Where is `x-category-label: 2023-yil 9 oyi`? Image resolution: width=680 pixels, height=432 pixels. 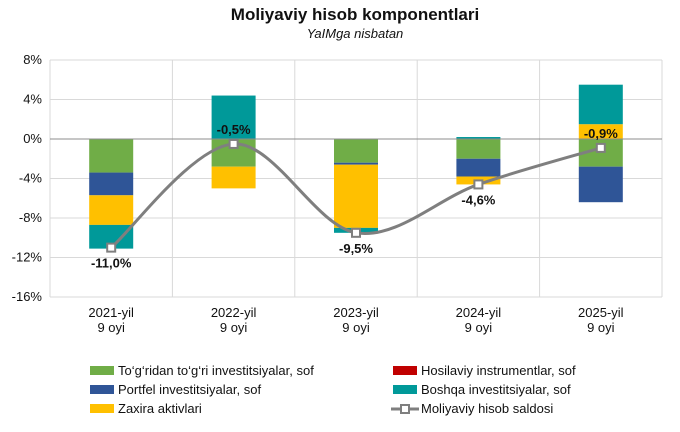 x-category-label: 2023-yil 9 oyi is located at coordinates (356, 320).